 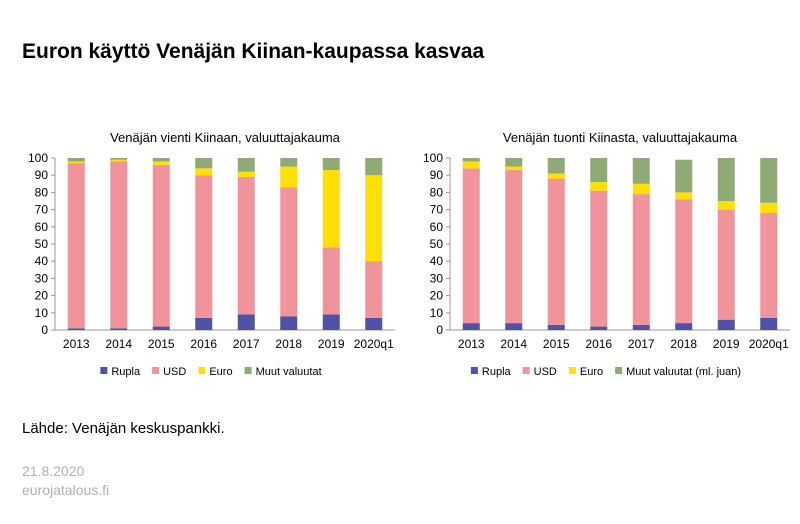 What do you see at coordinates (619, 370) in the screenshot?
I see `legend-swatch-muut-valuutat-ml-juan` at bounding box center [619, 370].